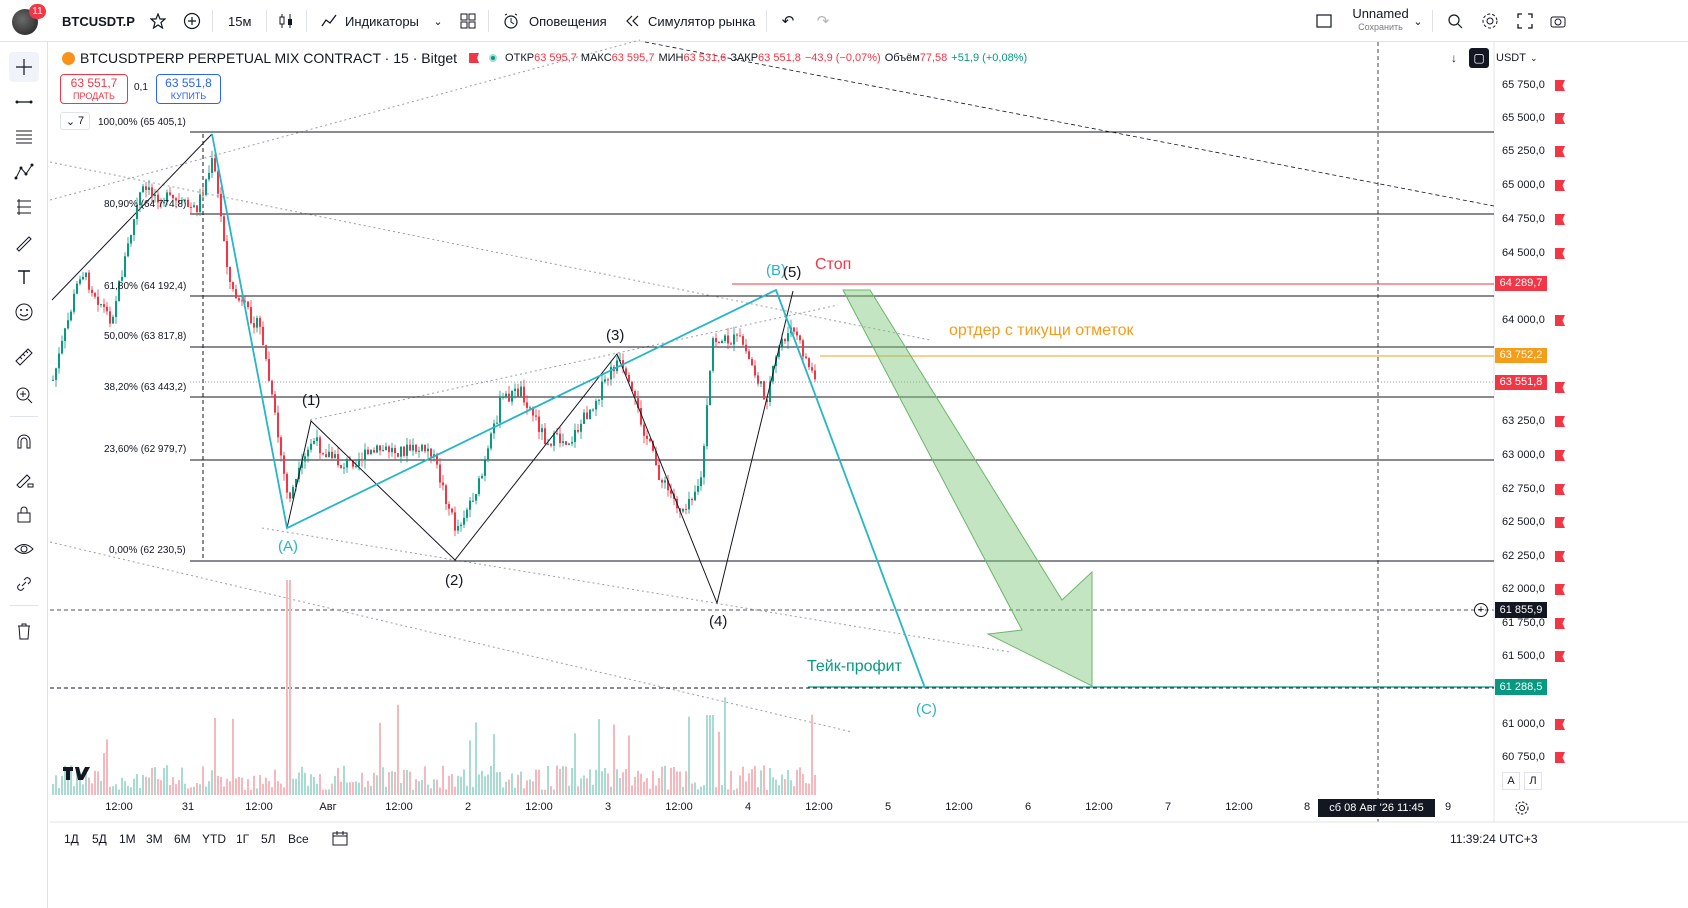 This screenshot has height=908, width=1688. Describe the element at coordinates (568, 21) in the screenshot. I see `alerts-button: Оповещения` at that location.